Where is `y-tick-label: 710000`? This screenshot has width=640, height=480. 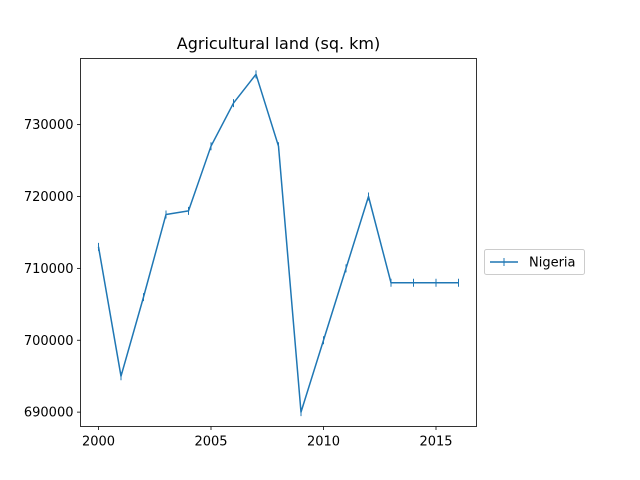 y-tick-label: 710000 is located at coordinates (49, 269).